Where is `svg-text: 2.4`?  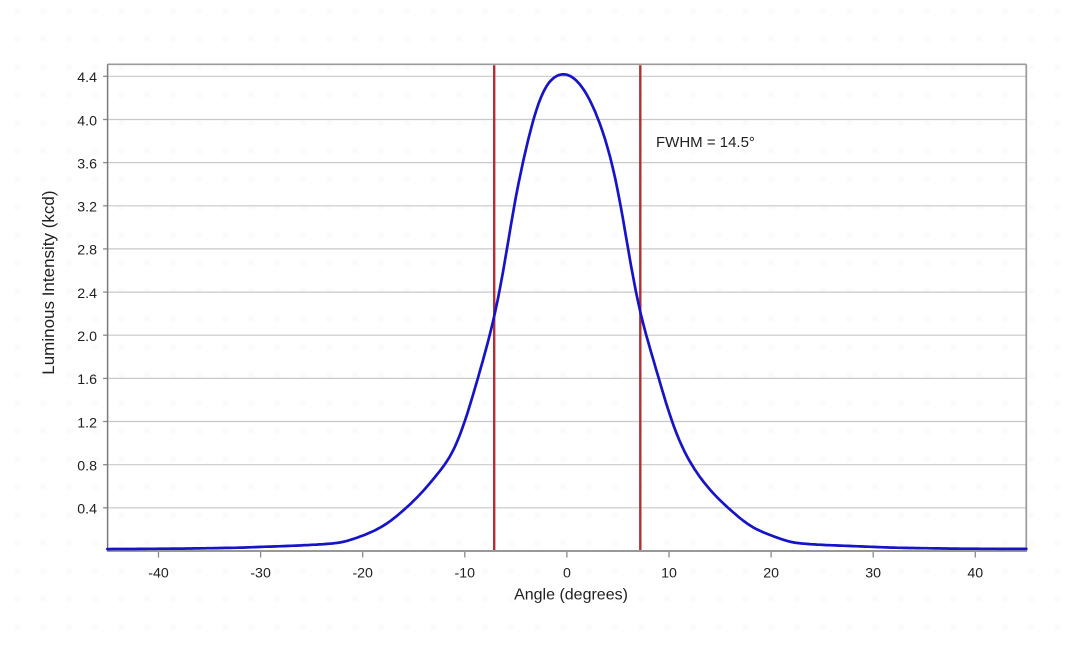
svg-text: 2.4 is located at coordinates (87, 294).